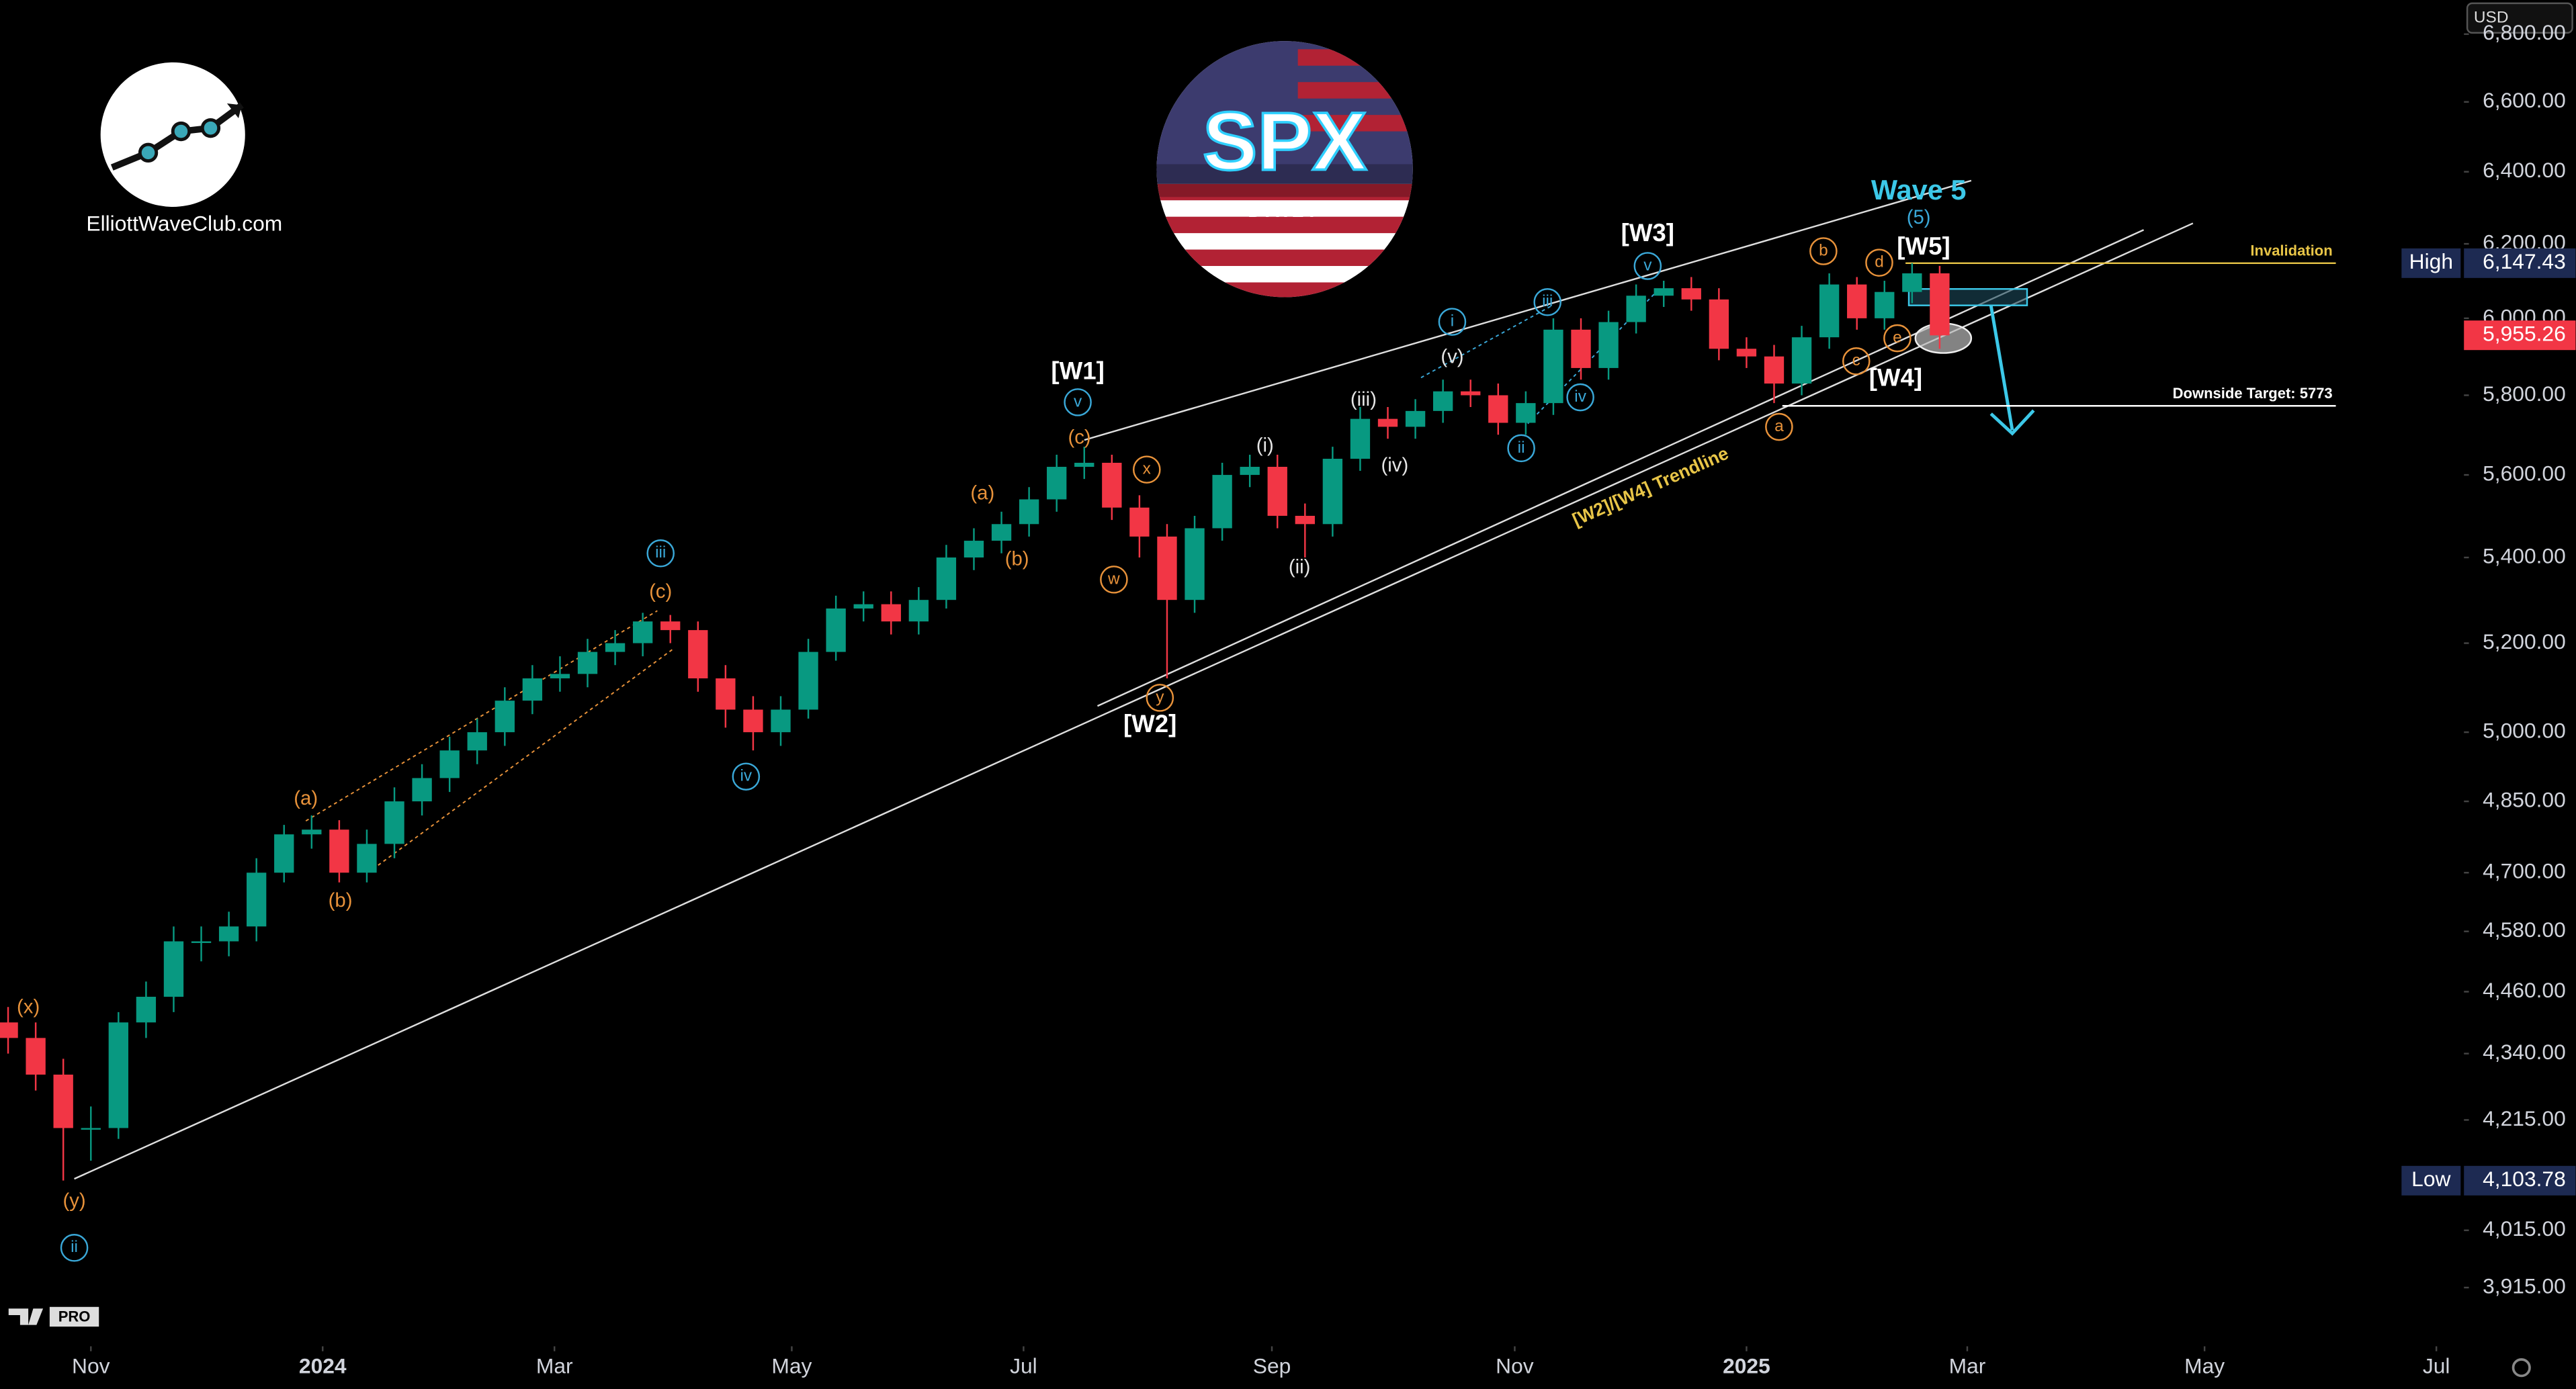  Describe the element at coordinates (2524, 731) in the screenshot. I see `y-tick-label: 5,000.00` at that location.